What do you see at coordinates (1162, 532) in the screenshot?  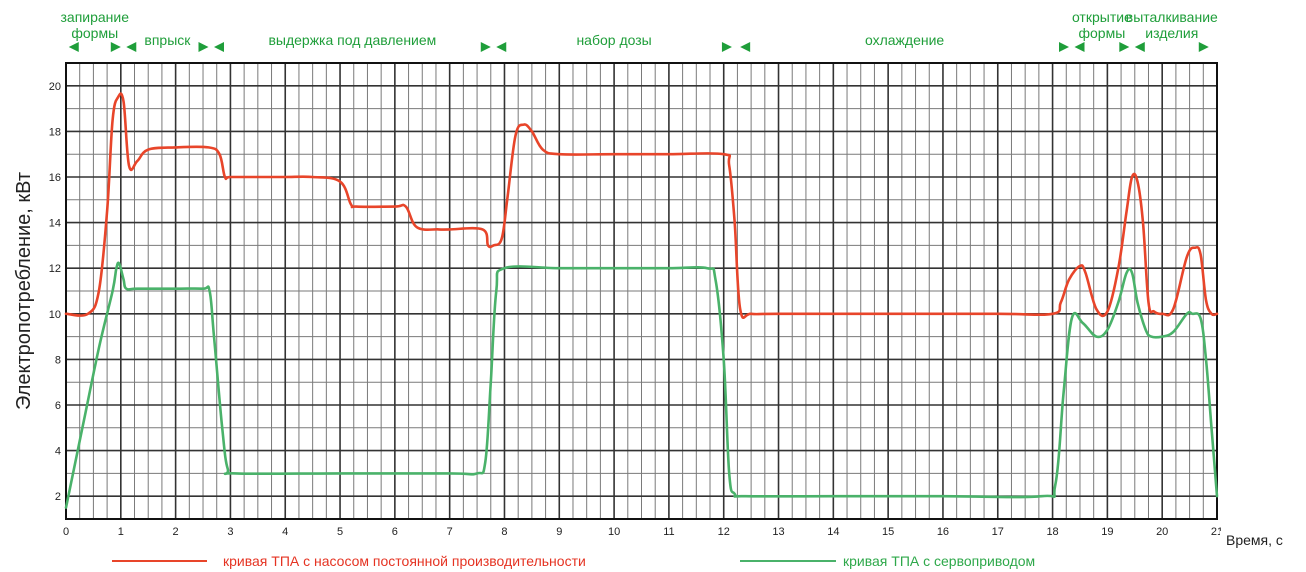 I see `x-tick-label: 20` at bounding box center [1162, 532].